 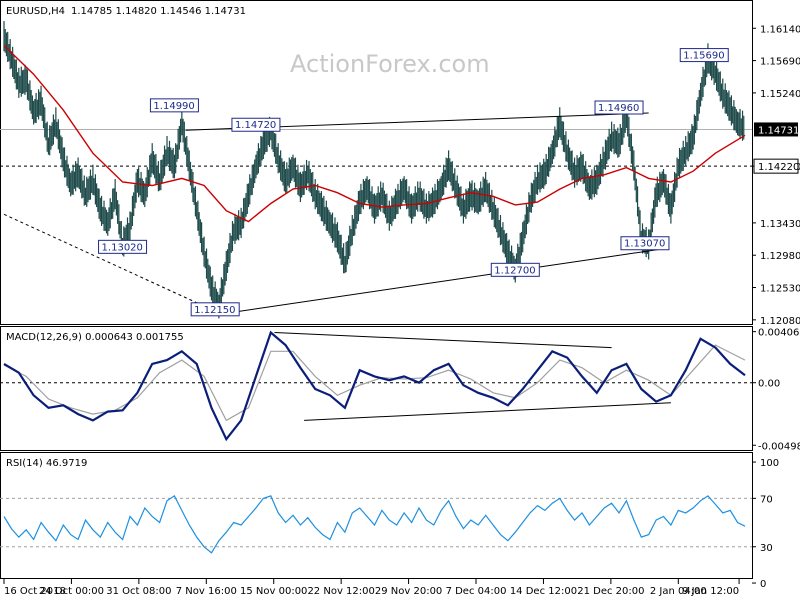 I want to click on macd-signal-line, so click(x=374, y=383).